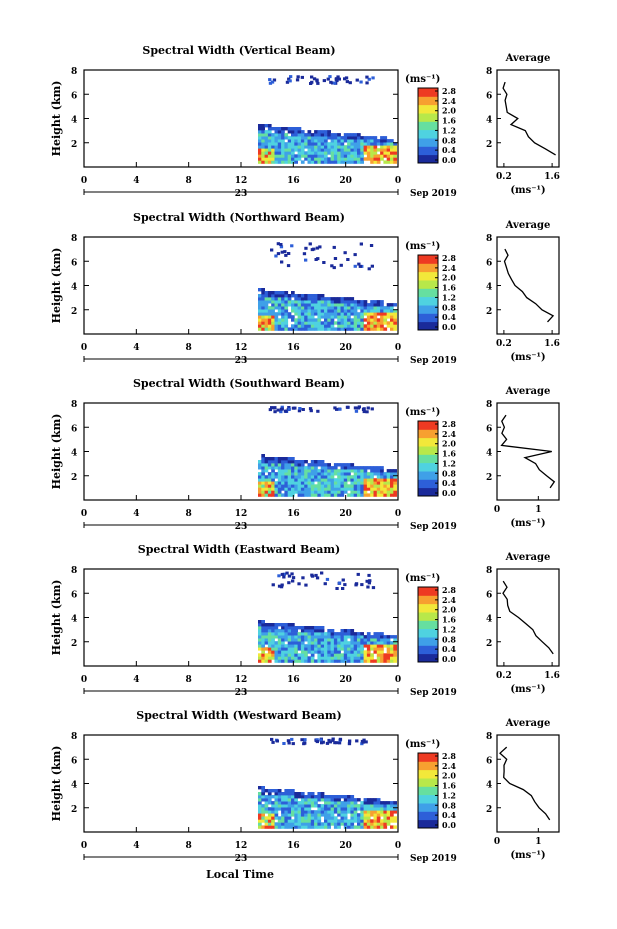 This screenshot has height=929, width=617. What do you see at coordinates (74, 454) in the screenshot?
I see `y-tick-label: 4` at bounding box center [74, 454].